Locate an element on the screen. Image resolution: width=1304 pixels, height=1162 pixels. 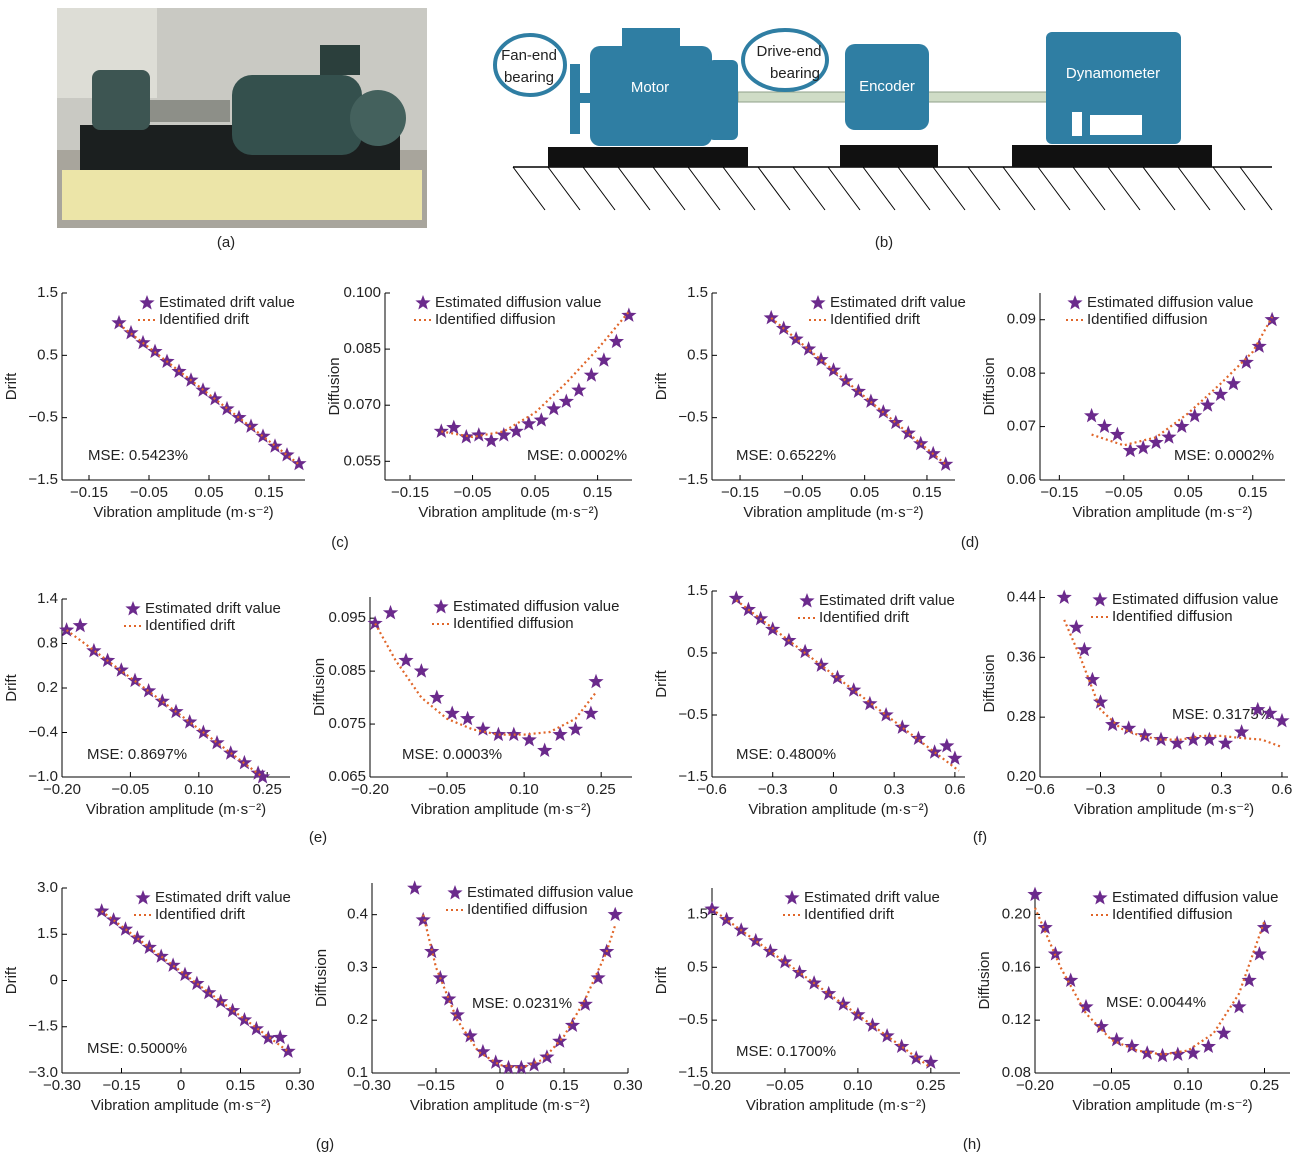
fitted-line is located at coordinates (209, 394).